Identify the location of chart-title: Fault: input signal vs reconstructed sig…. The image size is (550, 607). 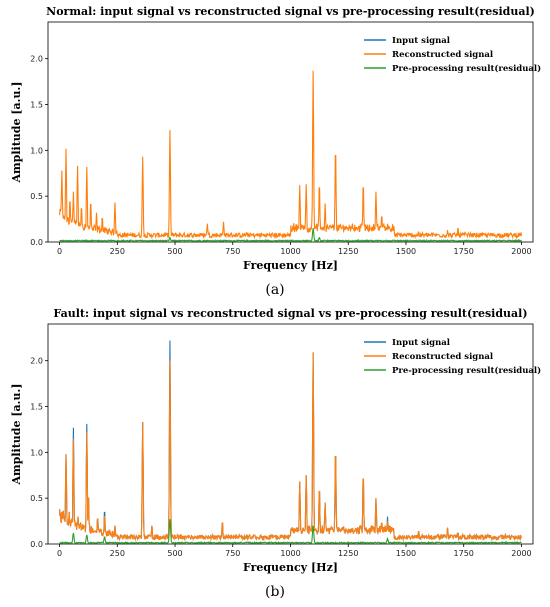
(290, 313).